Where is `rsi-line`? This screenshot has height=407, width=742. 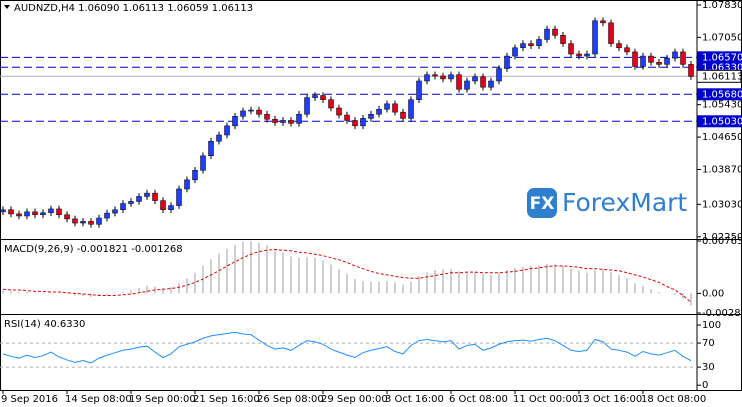 rsi-line is located at coordinates (347, 347).